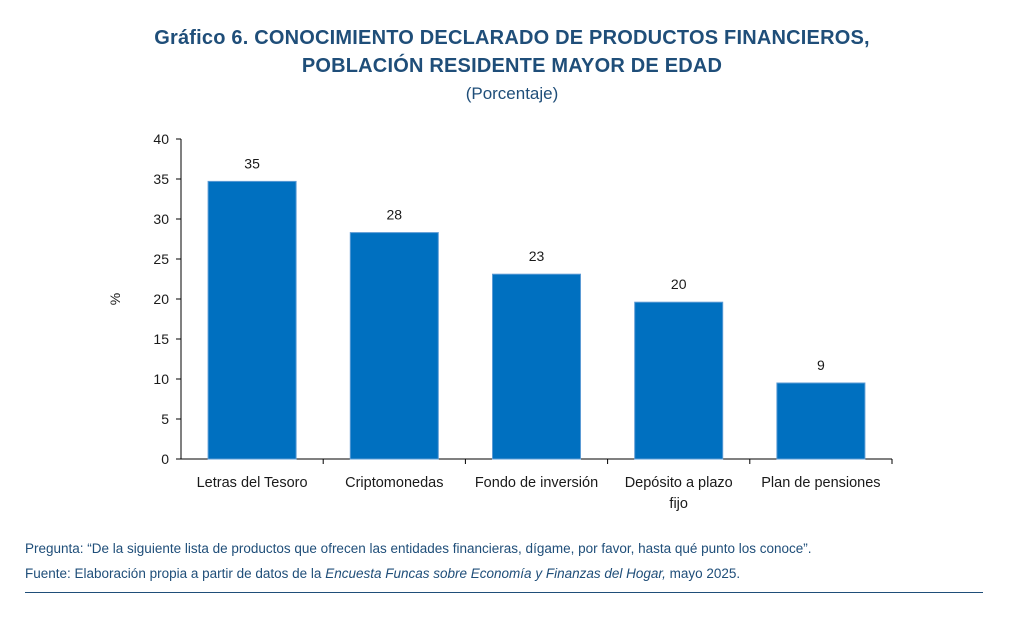  What do you see at coordinates (165, 459) in the screenshot?
I see `y-tick-label: 0` at bounding box center [165, 459].